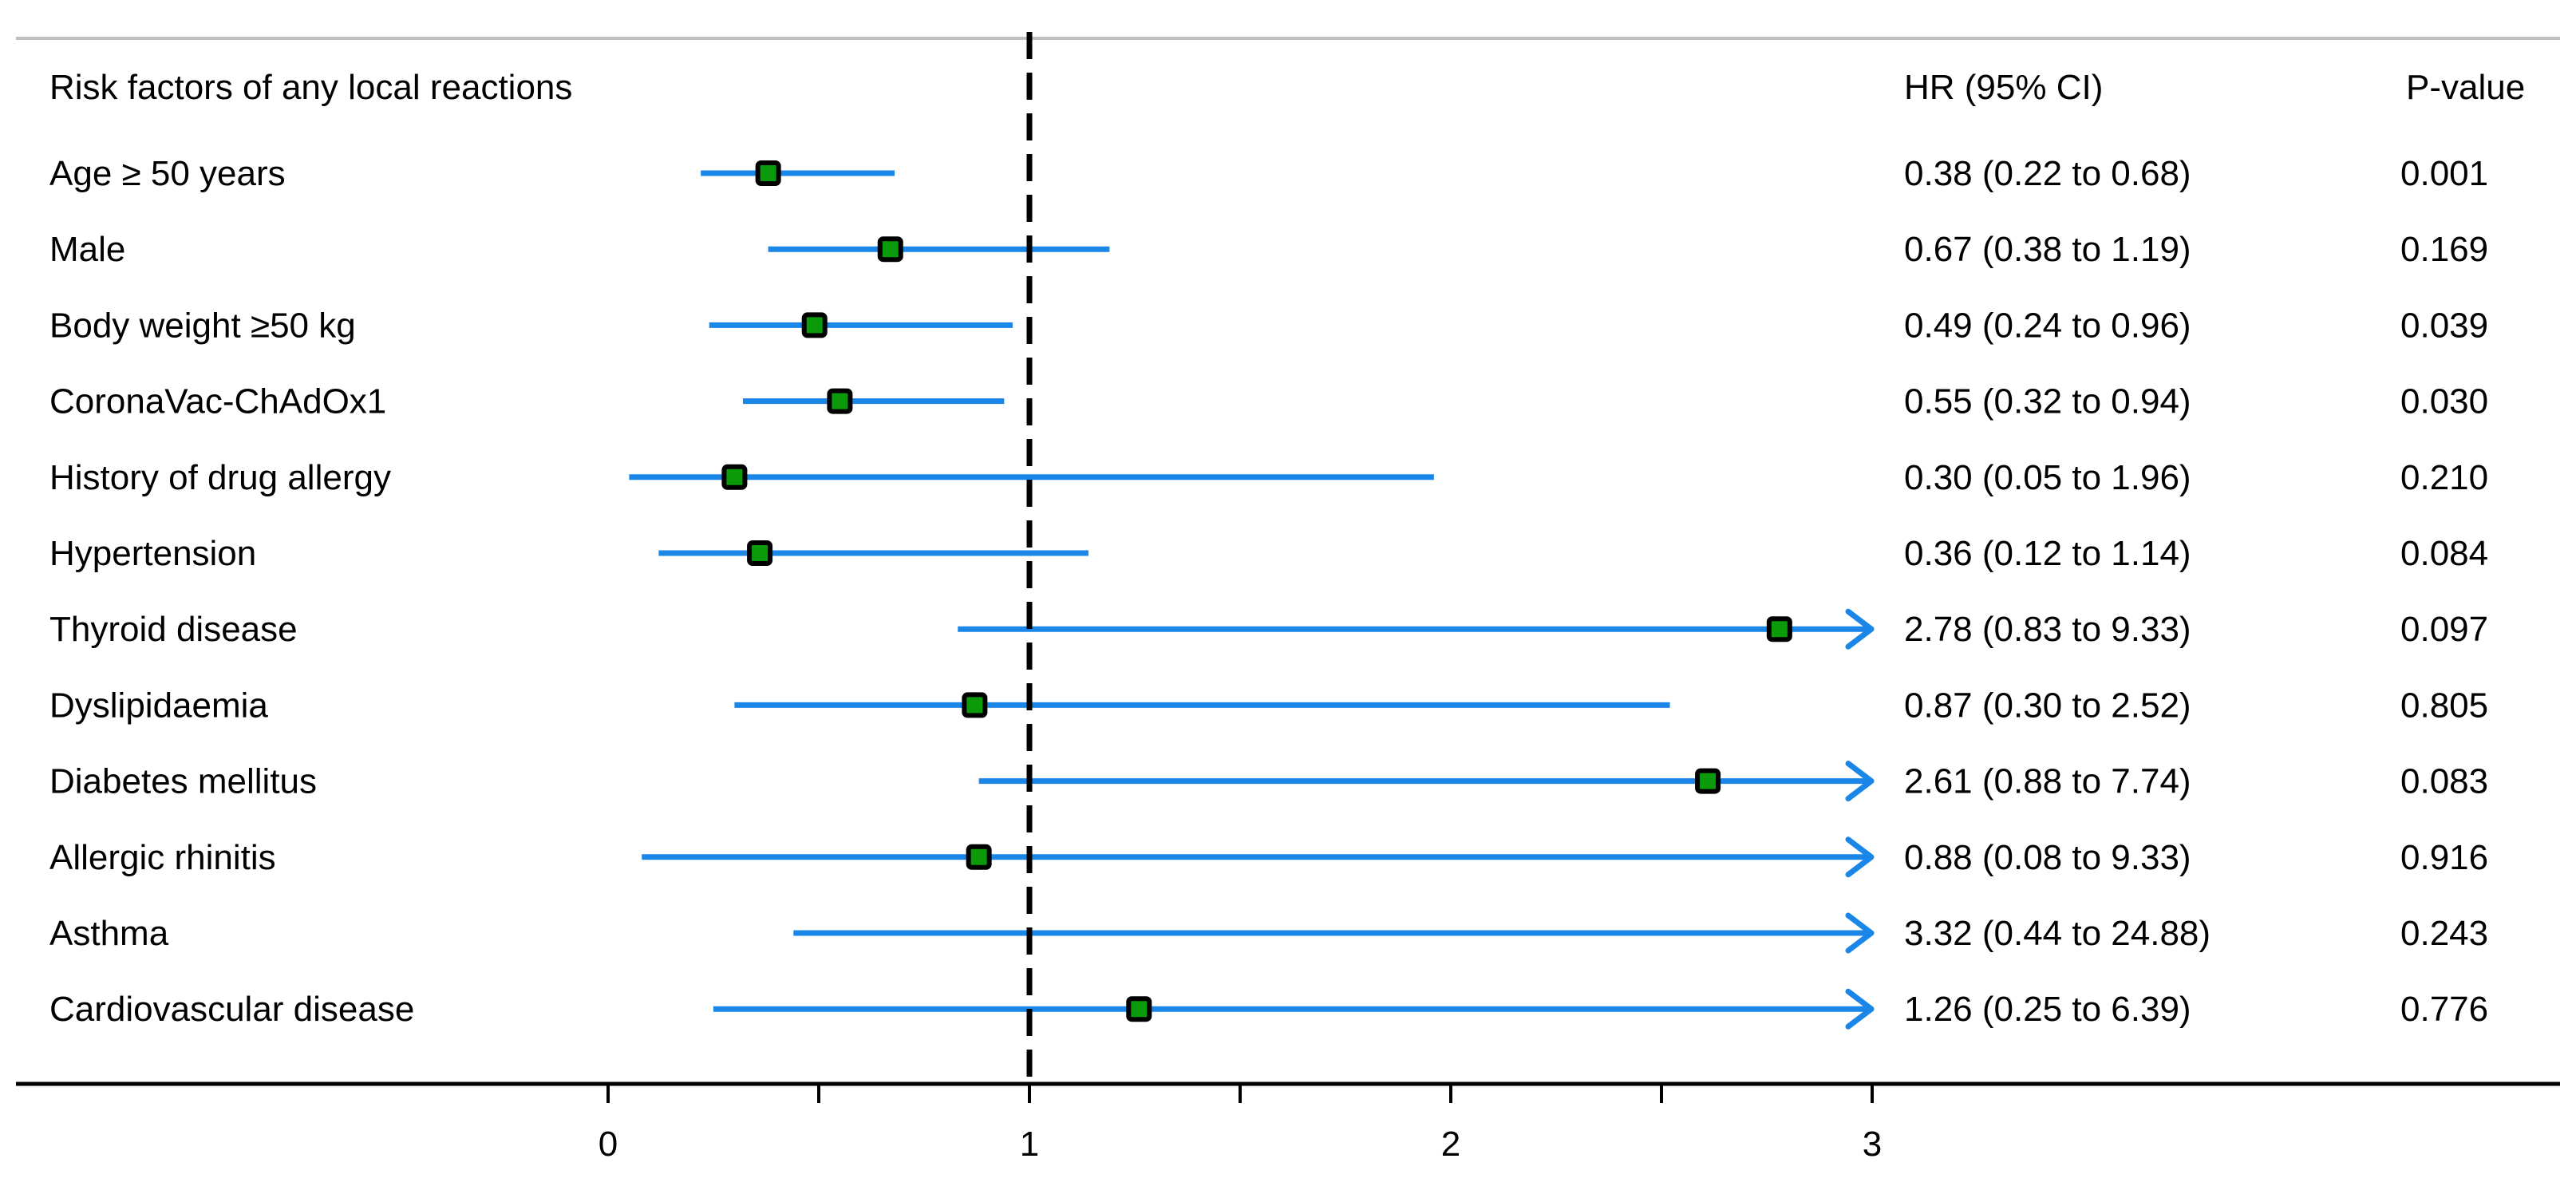 This screenshot has width=2576, height=1202. I want to click on header-p-value: P-value, so click(2465, 87).